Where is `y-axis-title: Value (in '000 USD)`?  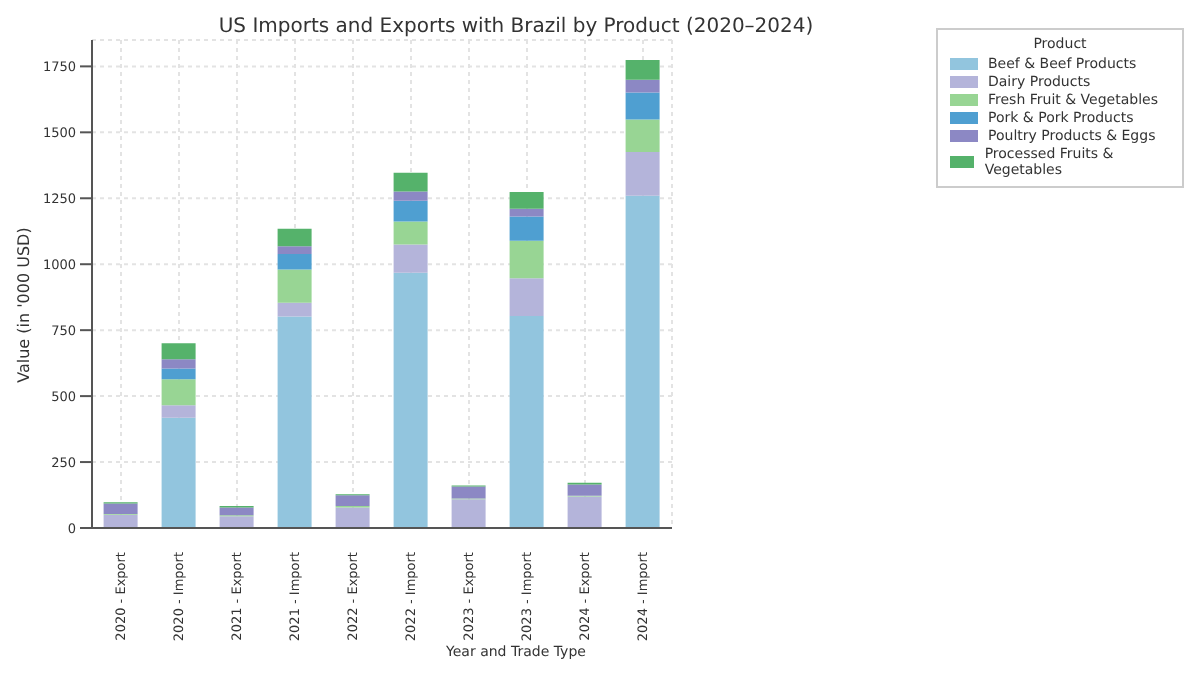
y-axis-title: Value (in '000 USD) is located at coordinates (24, 306).